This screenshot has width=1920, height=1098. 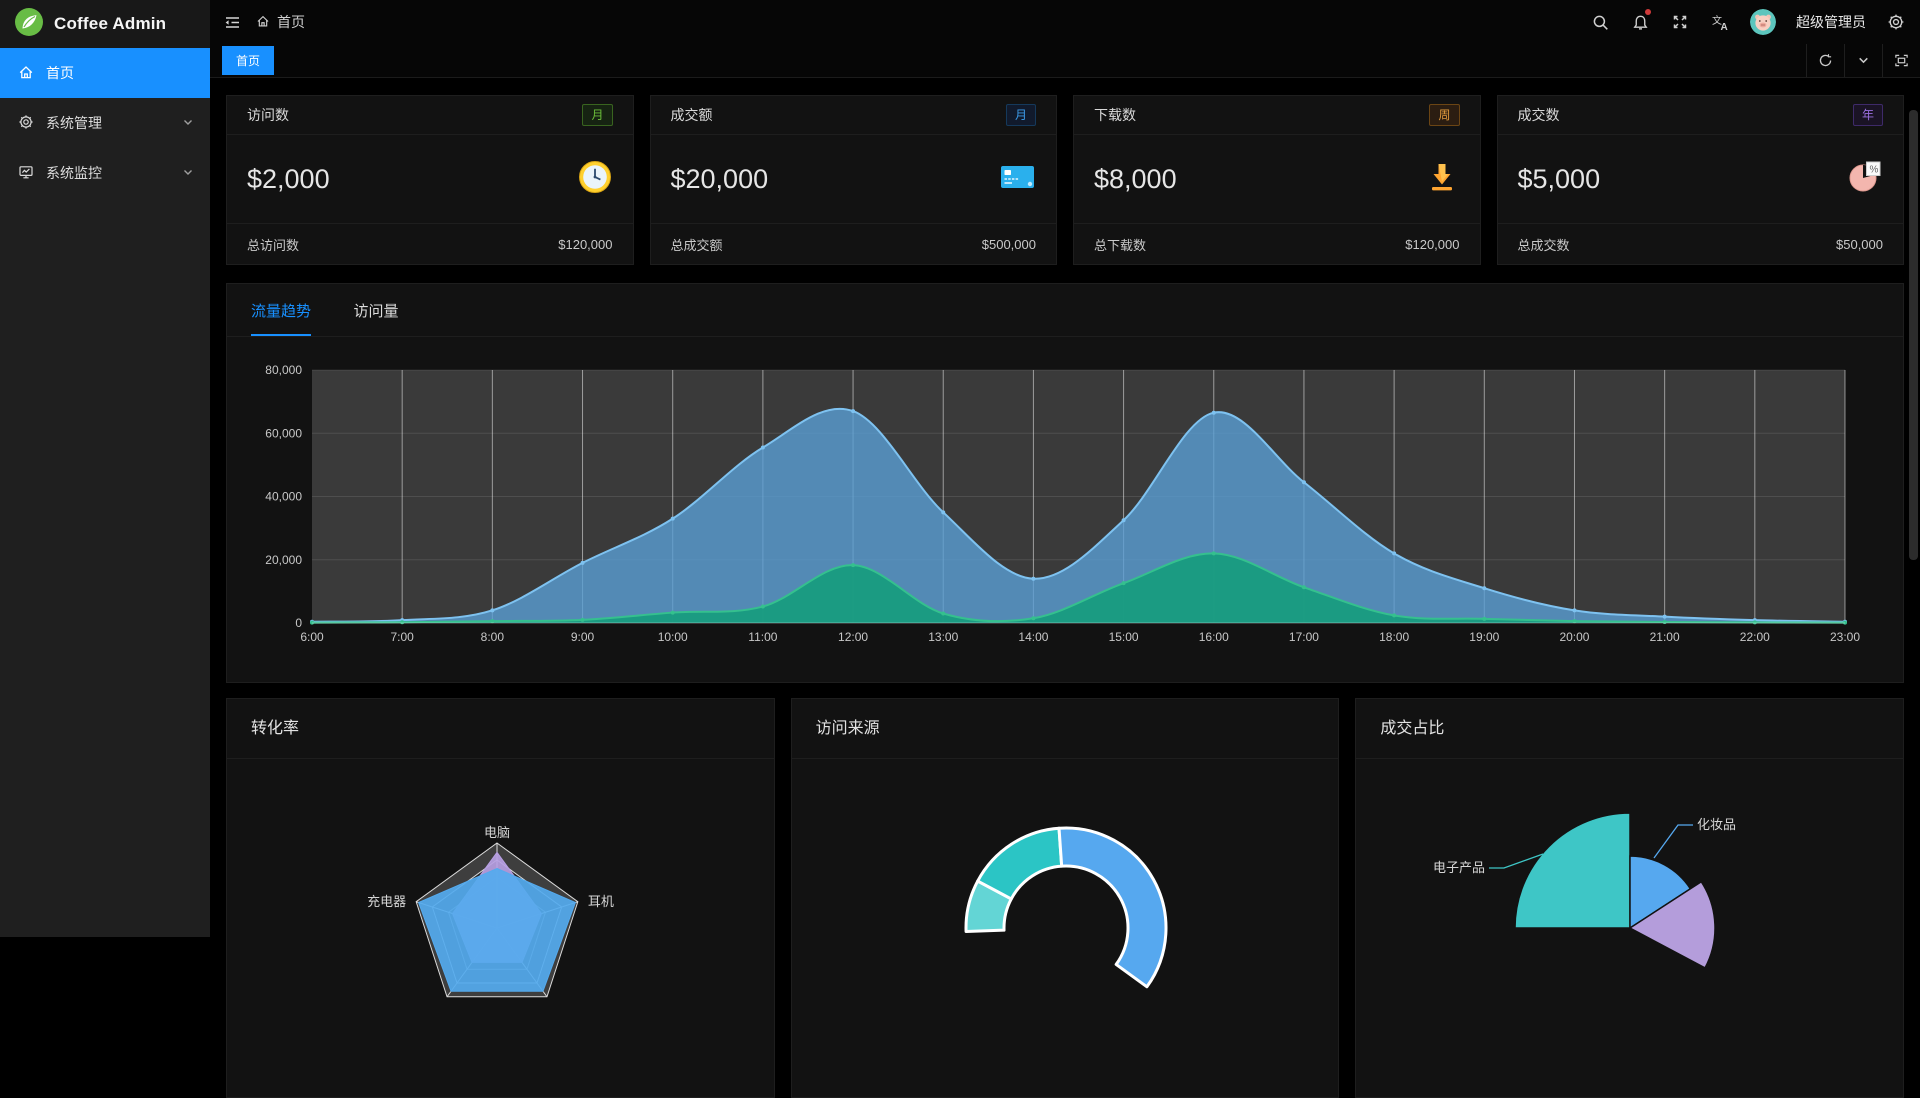 I want to click on trend-tabs: 流量趋势 访问量, so click(x=1065, y=310).